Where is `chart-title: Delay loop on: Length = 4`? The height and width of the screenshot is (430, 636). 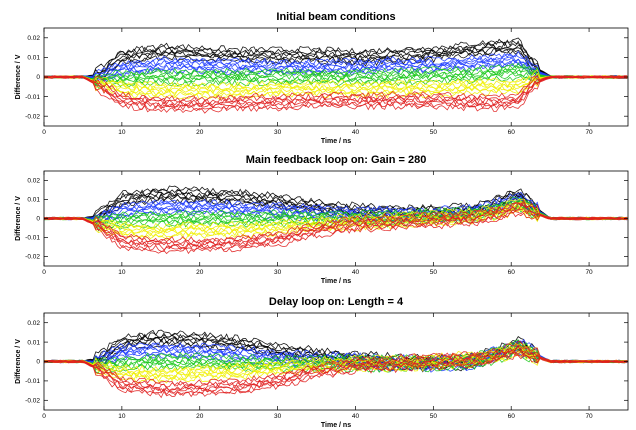
chart-title: Delay loop on: Length = 4 is located at coordinates (336, 302).